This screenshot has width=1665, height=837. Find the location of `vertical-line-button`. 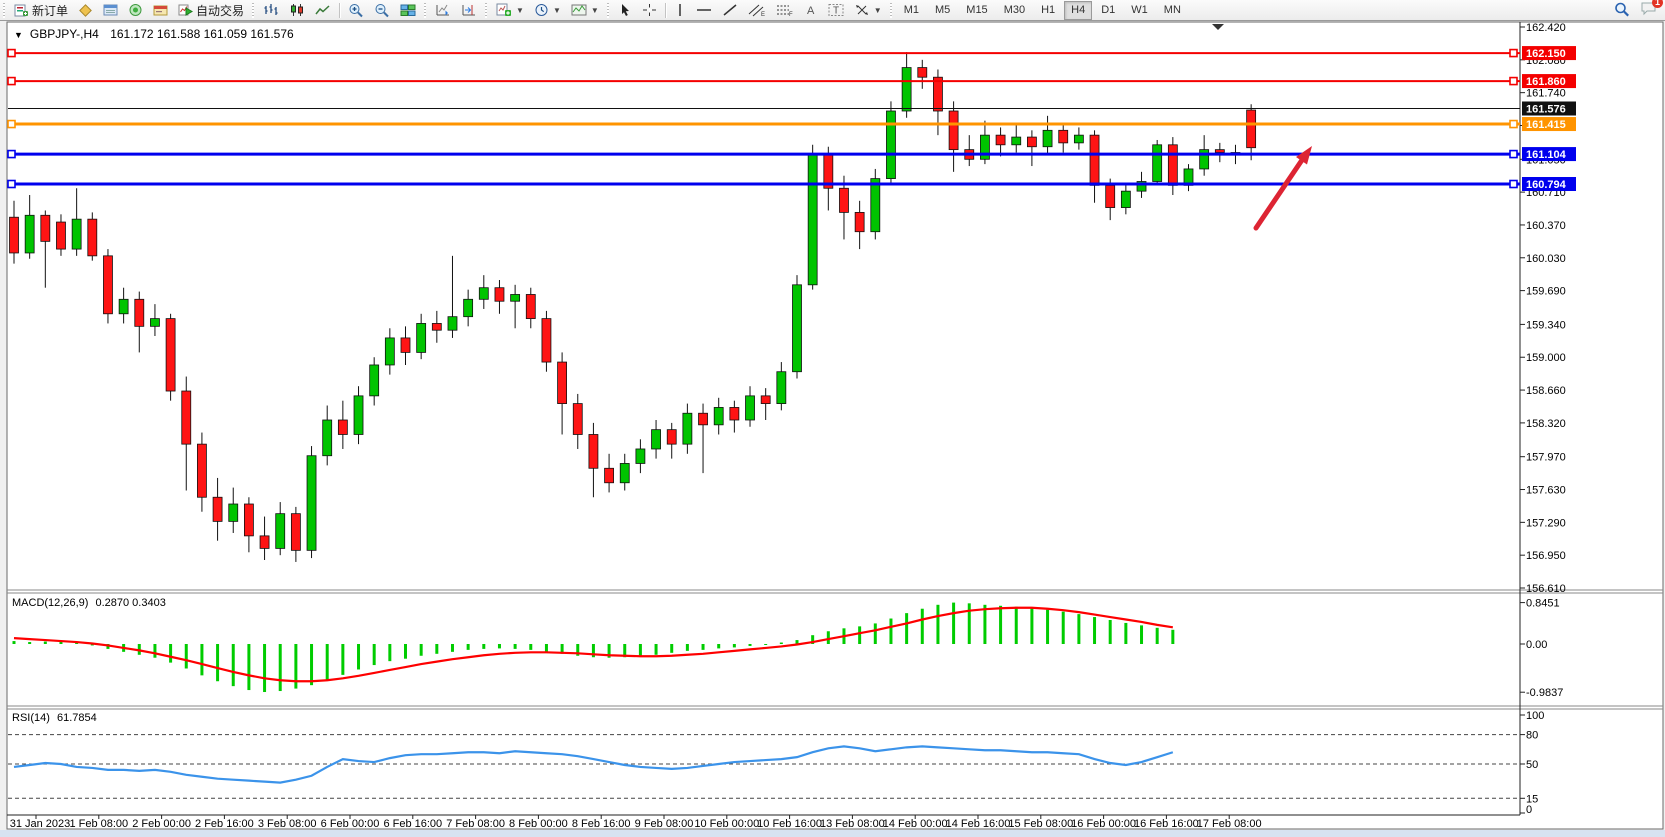

vertical-line-button is located at coordinates (680, 10).